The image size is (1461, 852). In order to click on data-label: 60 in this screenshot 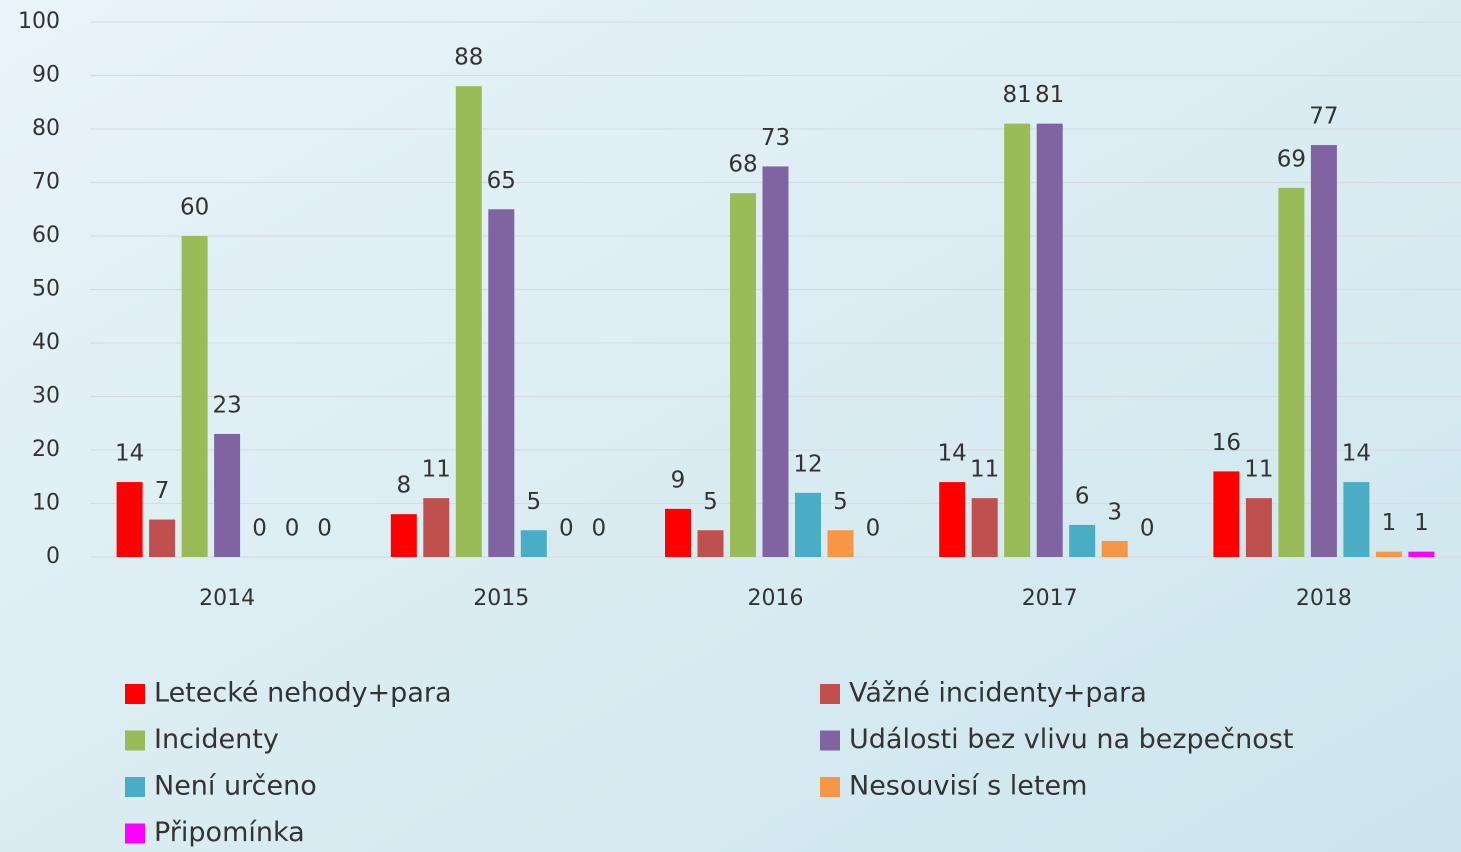, I will do `click(194, 208)`.